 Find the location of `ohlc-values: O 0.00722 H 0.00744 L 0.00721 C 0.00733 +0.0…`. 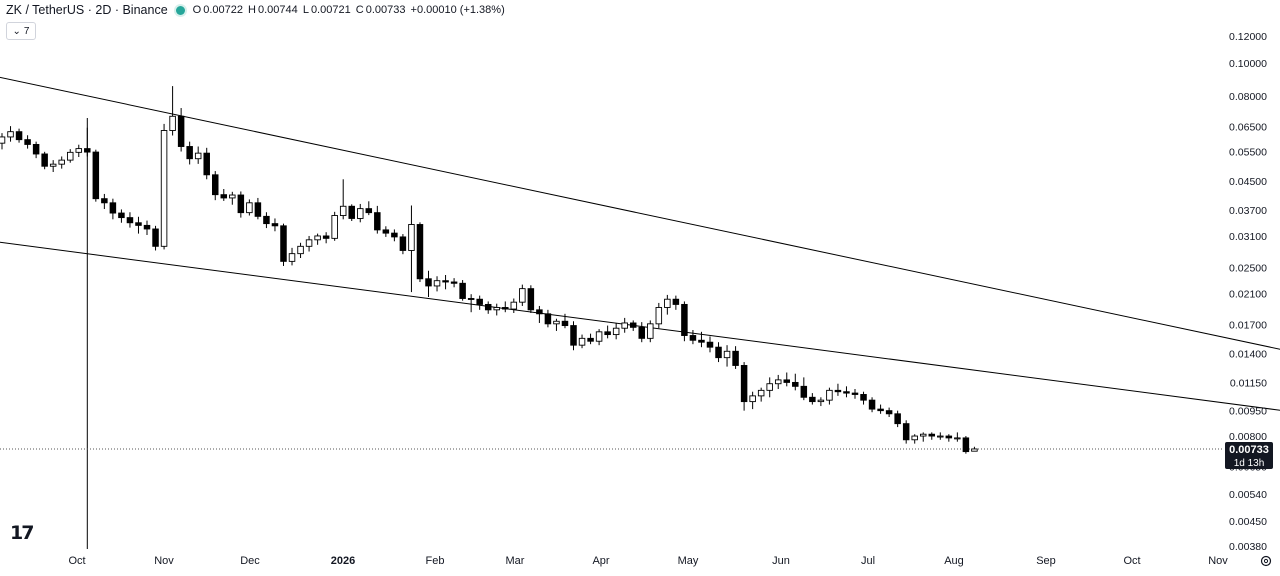

ohlc-values: O 0.00722 H 0.00744 L 0.00721 C 0.00733 +0.0… is located at coordinates (350, 10).